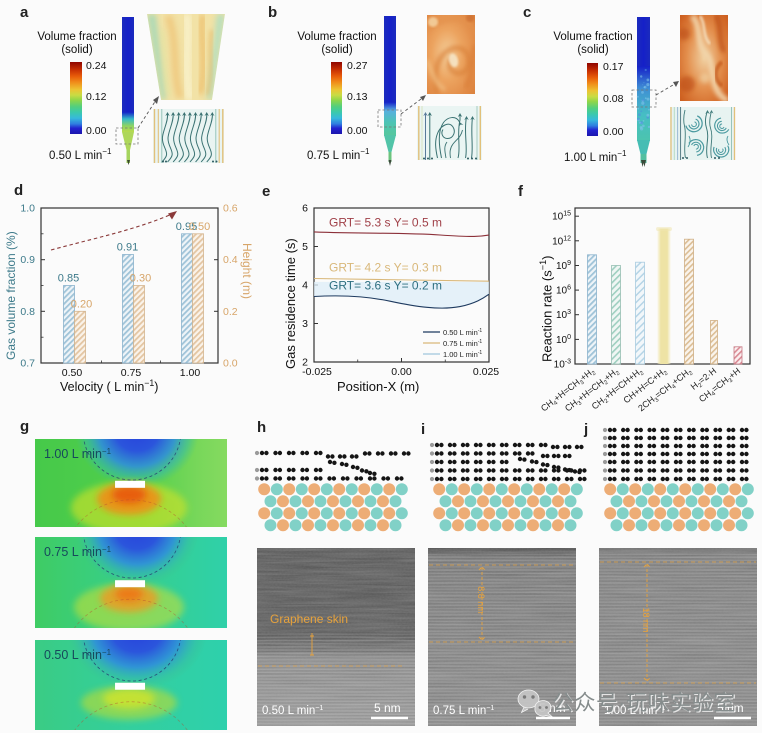  I want to click on svg-text: 0.025, so click(486, 372).